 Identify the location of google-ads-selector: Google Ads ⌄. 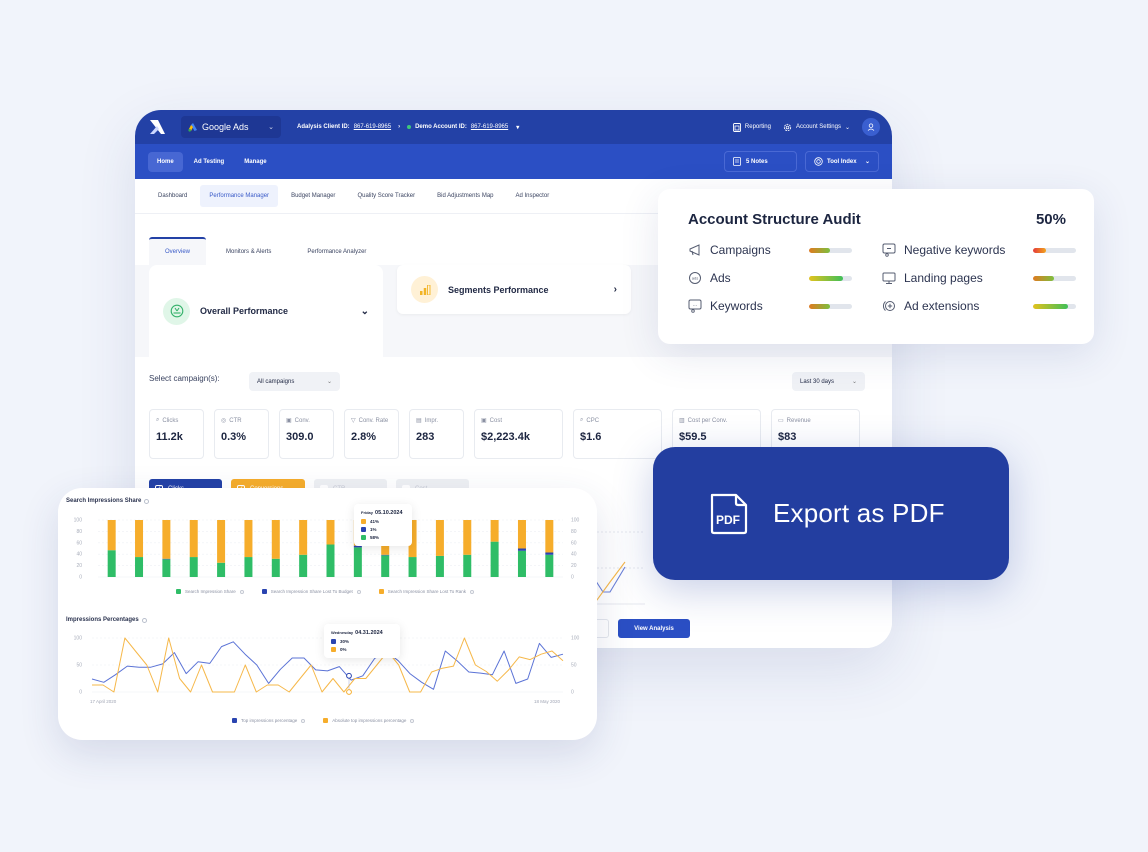
(231, 127).